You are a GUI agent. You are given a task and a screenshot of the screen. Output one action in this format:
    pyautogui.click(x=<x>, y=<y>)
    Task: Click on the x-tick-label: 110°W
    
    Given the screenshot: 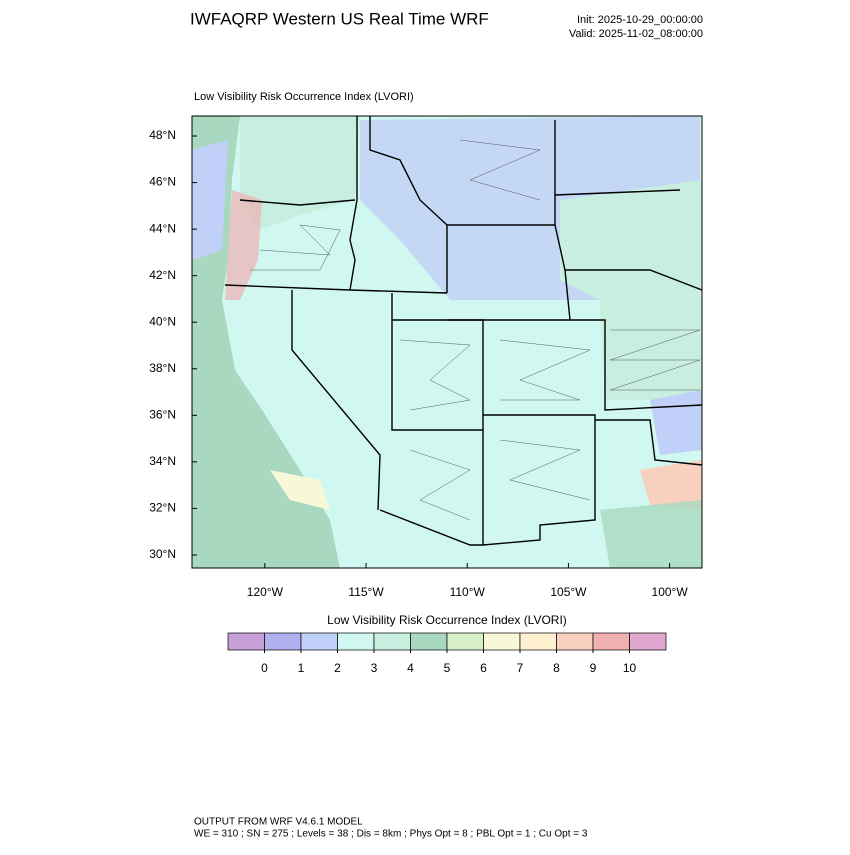 What is the action you would take?
    pyautogui.click(x=468, y=592)
    